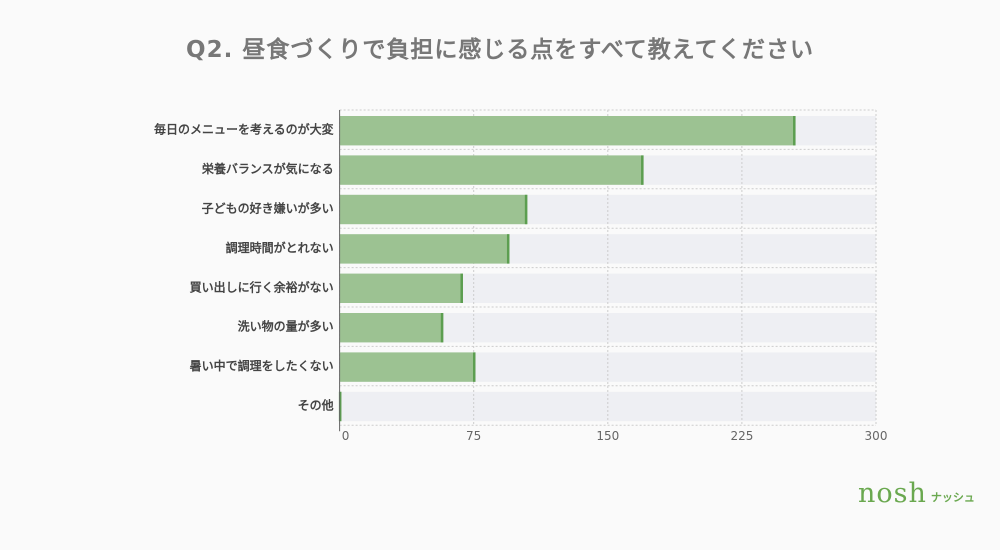 This screenshot has height=550, width=1000. I want to click on nosh-logo: nosh ナッシュ, so click(916, 494).